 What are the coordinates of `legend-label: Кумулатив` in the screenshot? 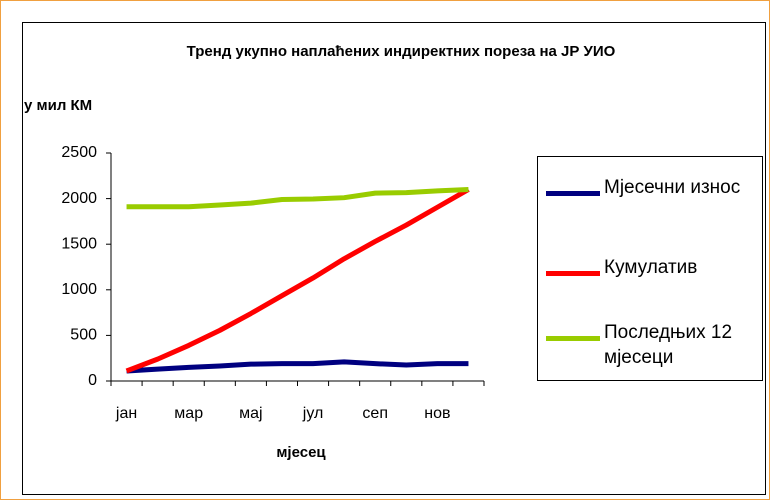 It's located at (651, 267).